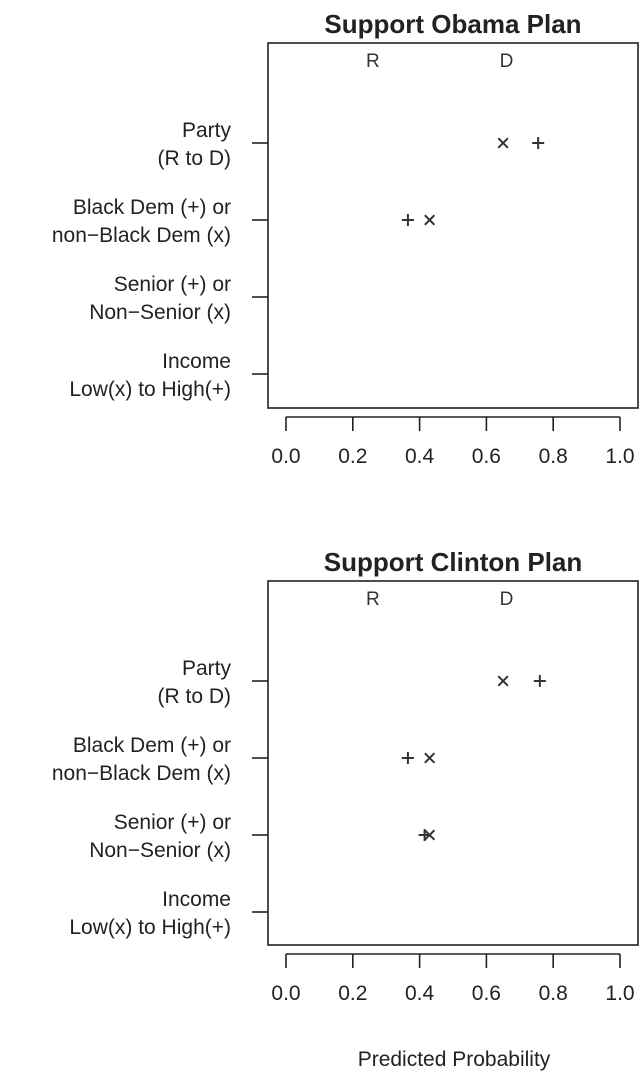 This screenshot has width=641, height=1076. What do you see at coordinates (452, 24) in the screenshot?
I see `panel-1-title: Support Obama Plan` at bounding box center [452, 24].